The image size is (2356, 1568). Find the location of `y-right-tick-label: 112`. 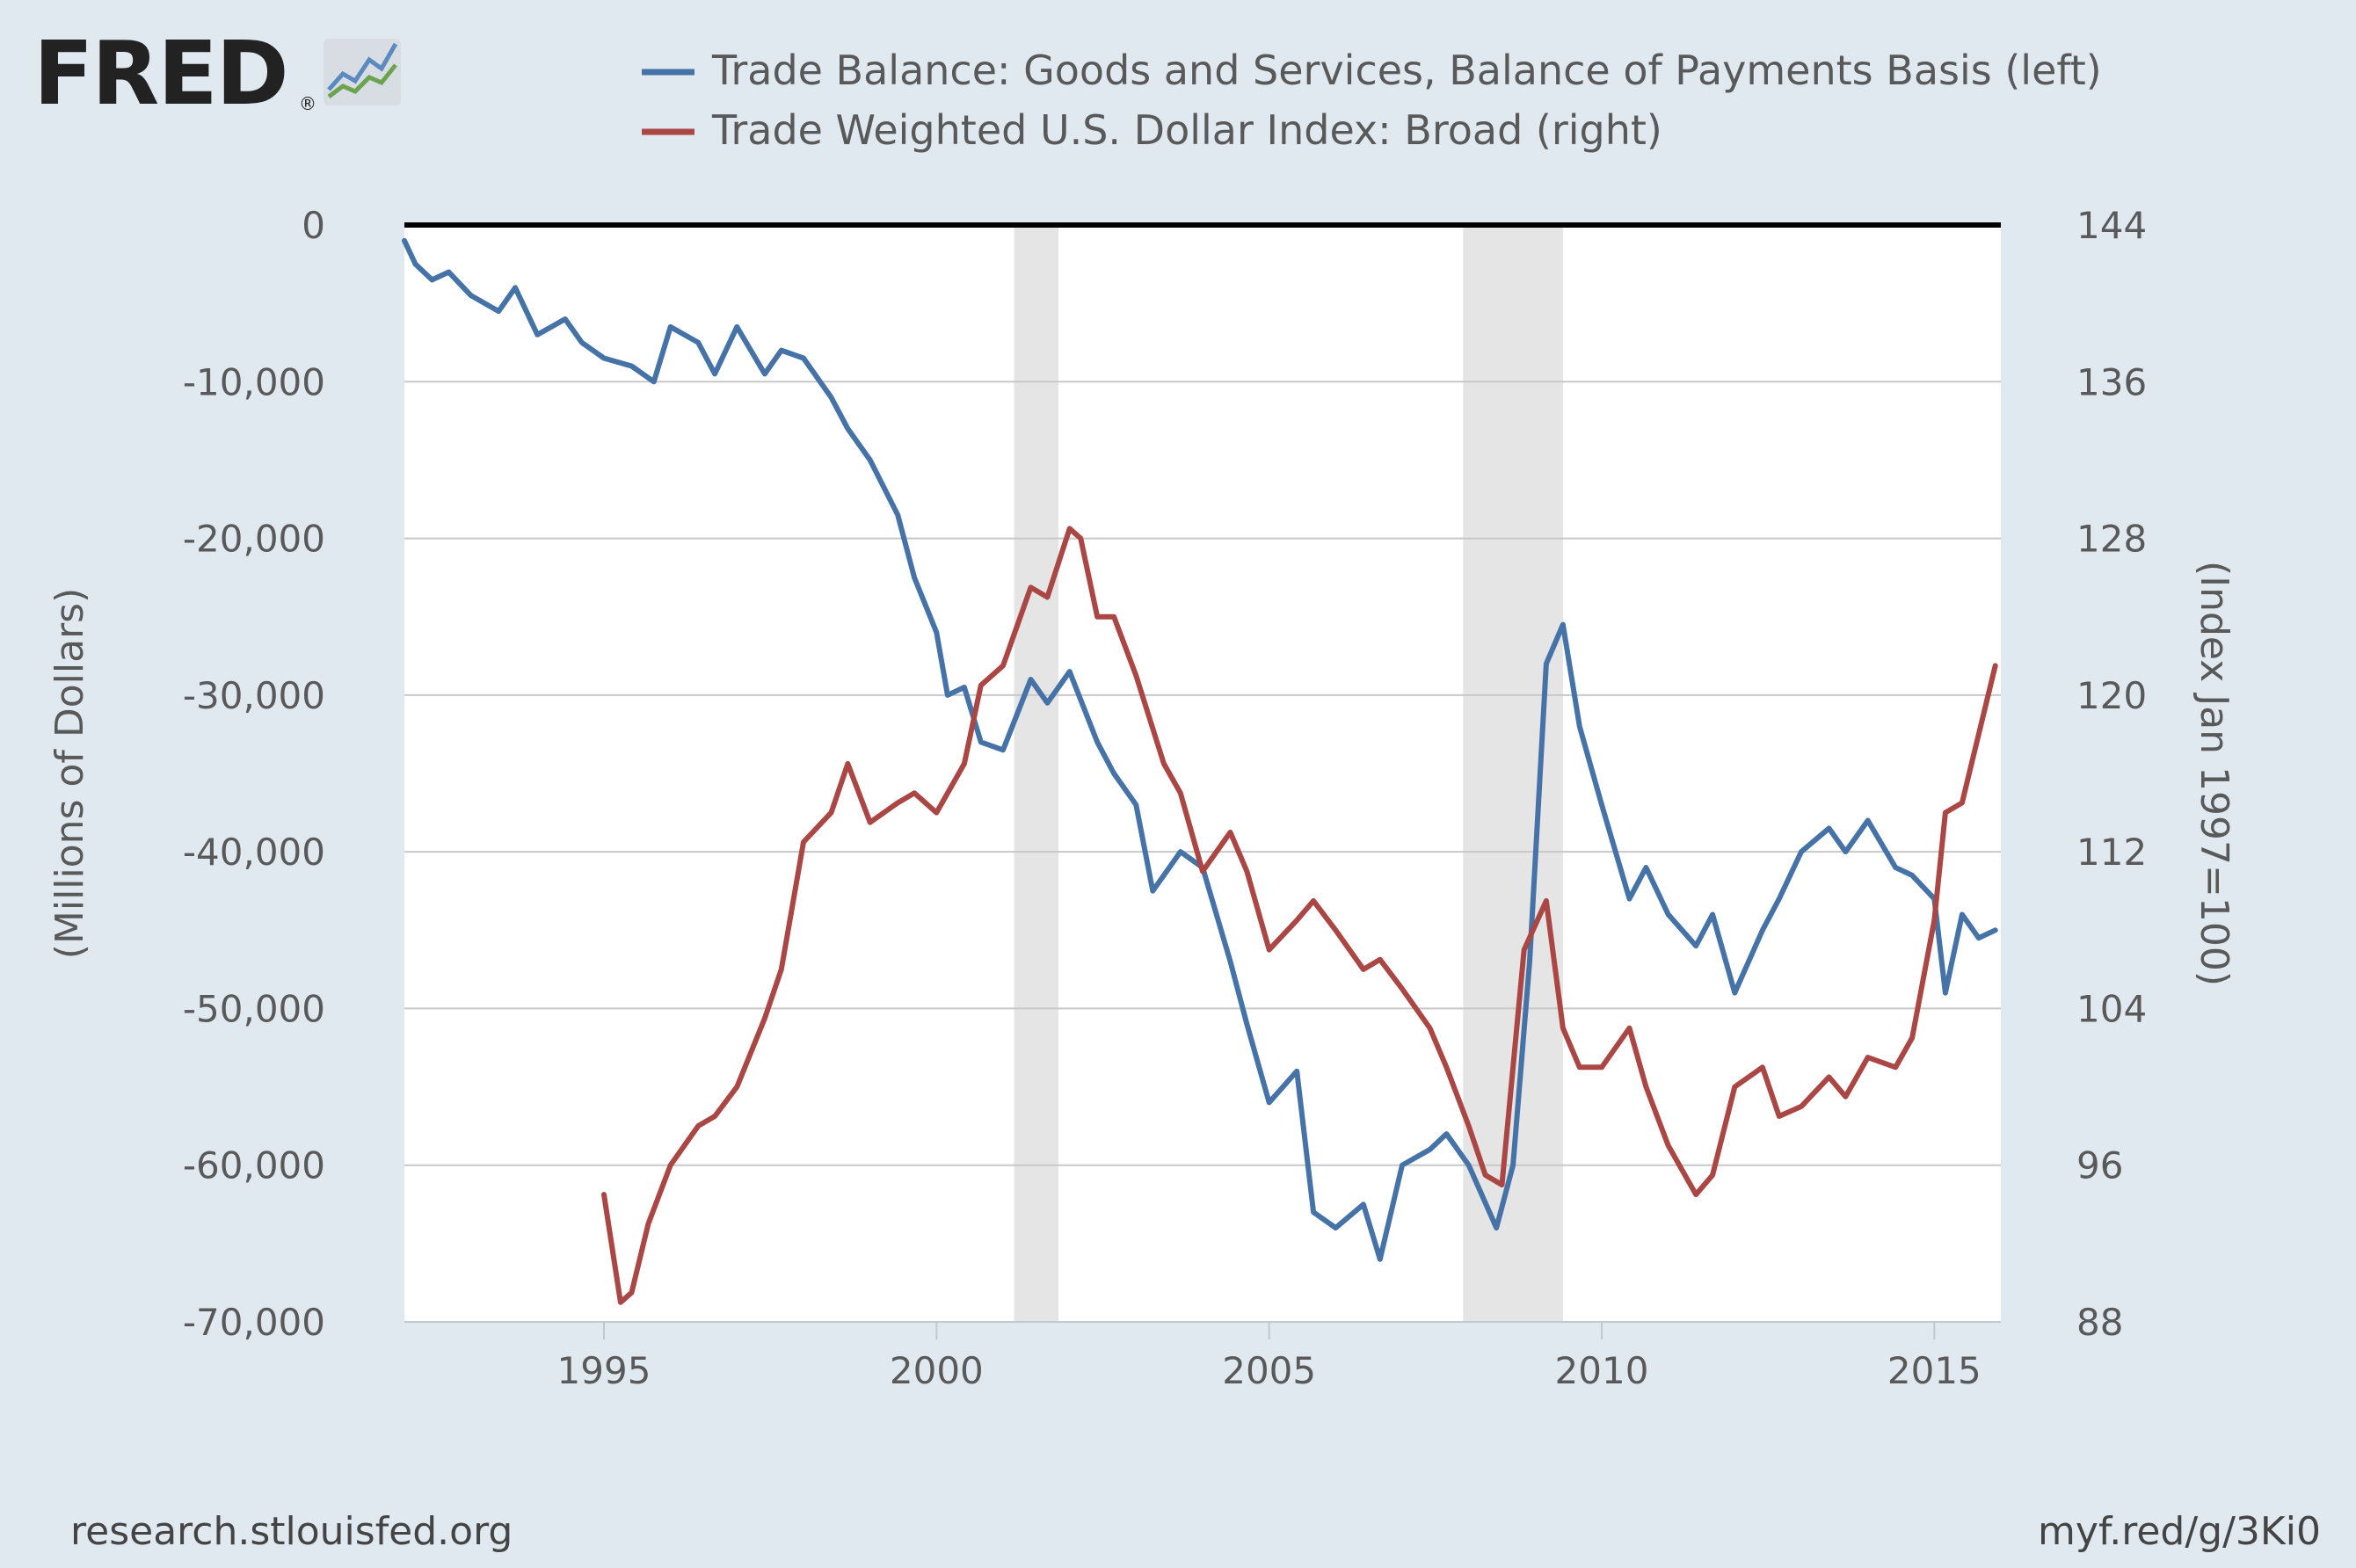

y-right-tick-label: 112 is located at coordinates (2111, 852).